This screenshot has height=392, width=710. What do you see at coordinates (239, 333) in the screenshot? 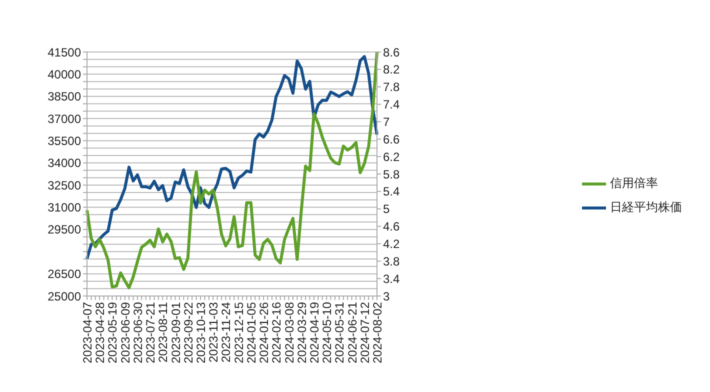
I see `x-tick-label: 2023-12-15` at bounding box center [239, 333].